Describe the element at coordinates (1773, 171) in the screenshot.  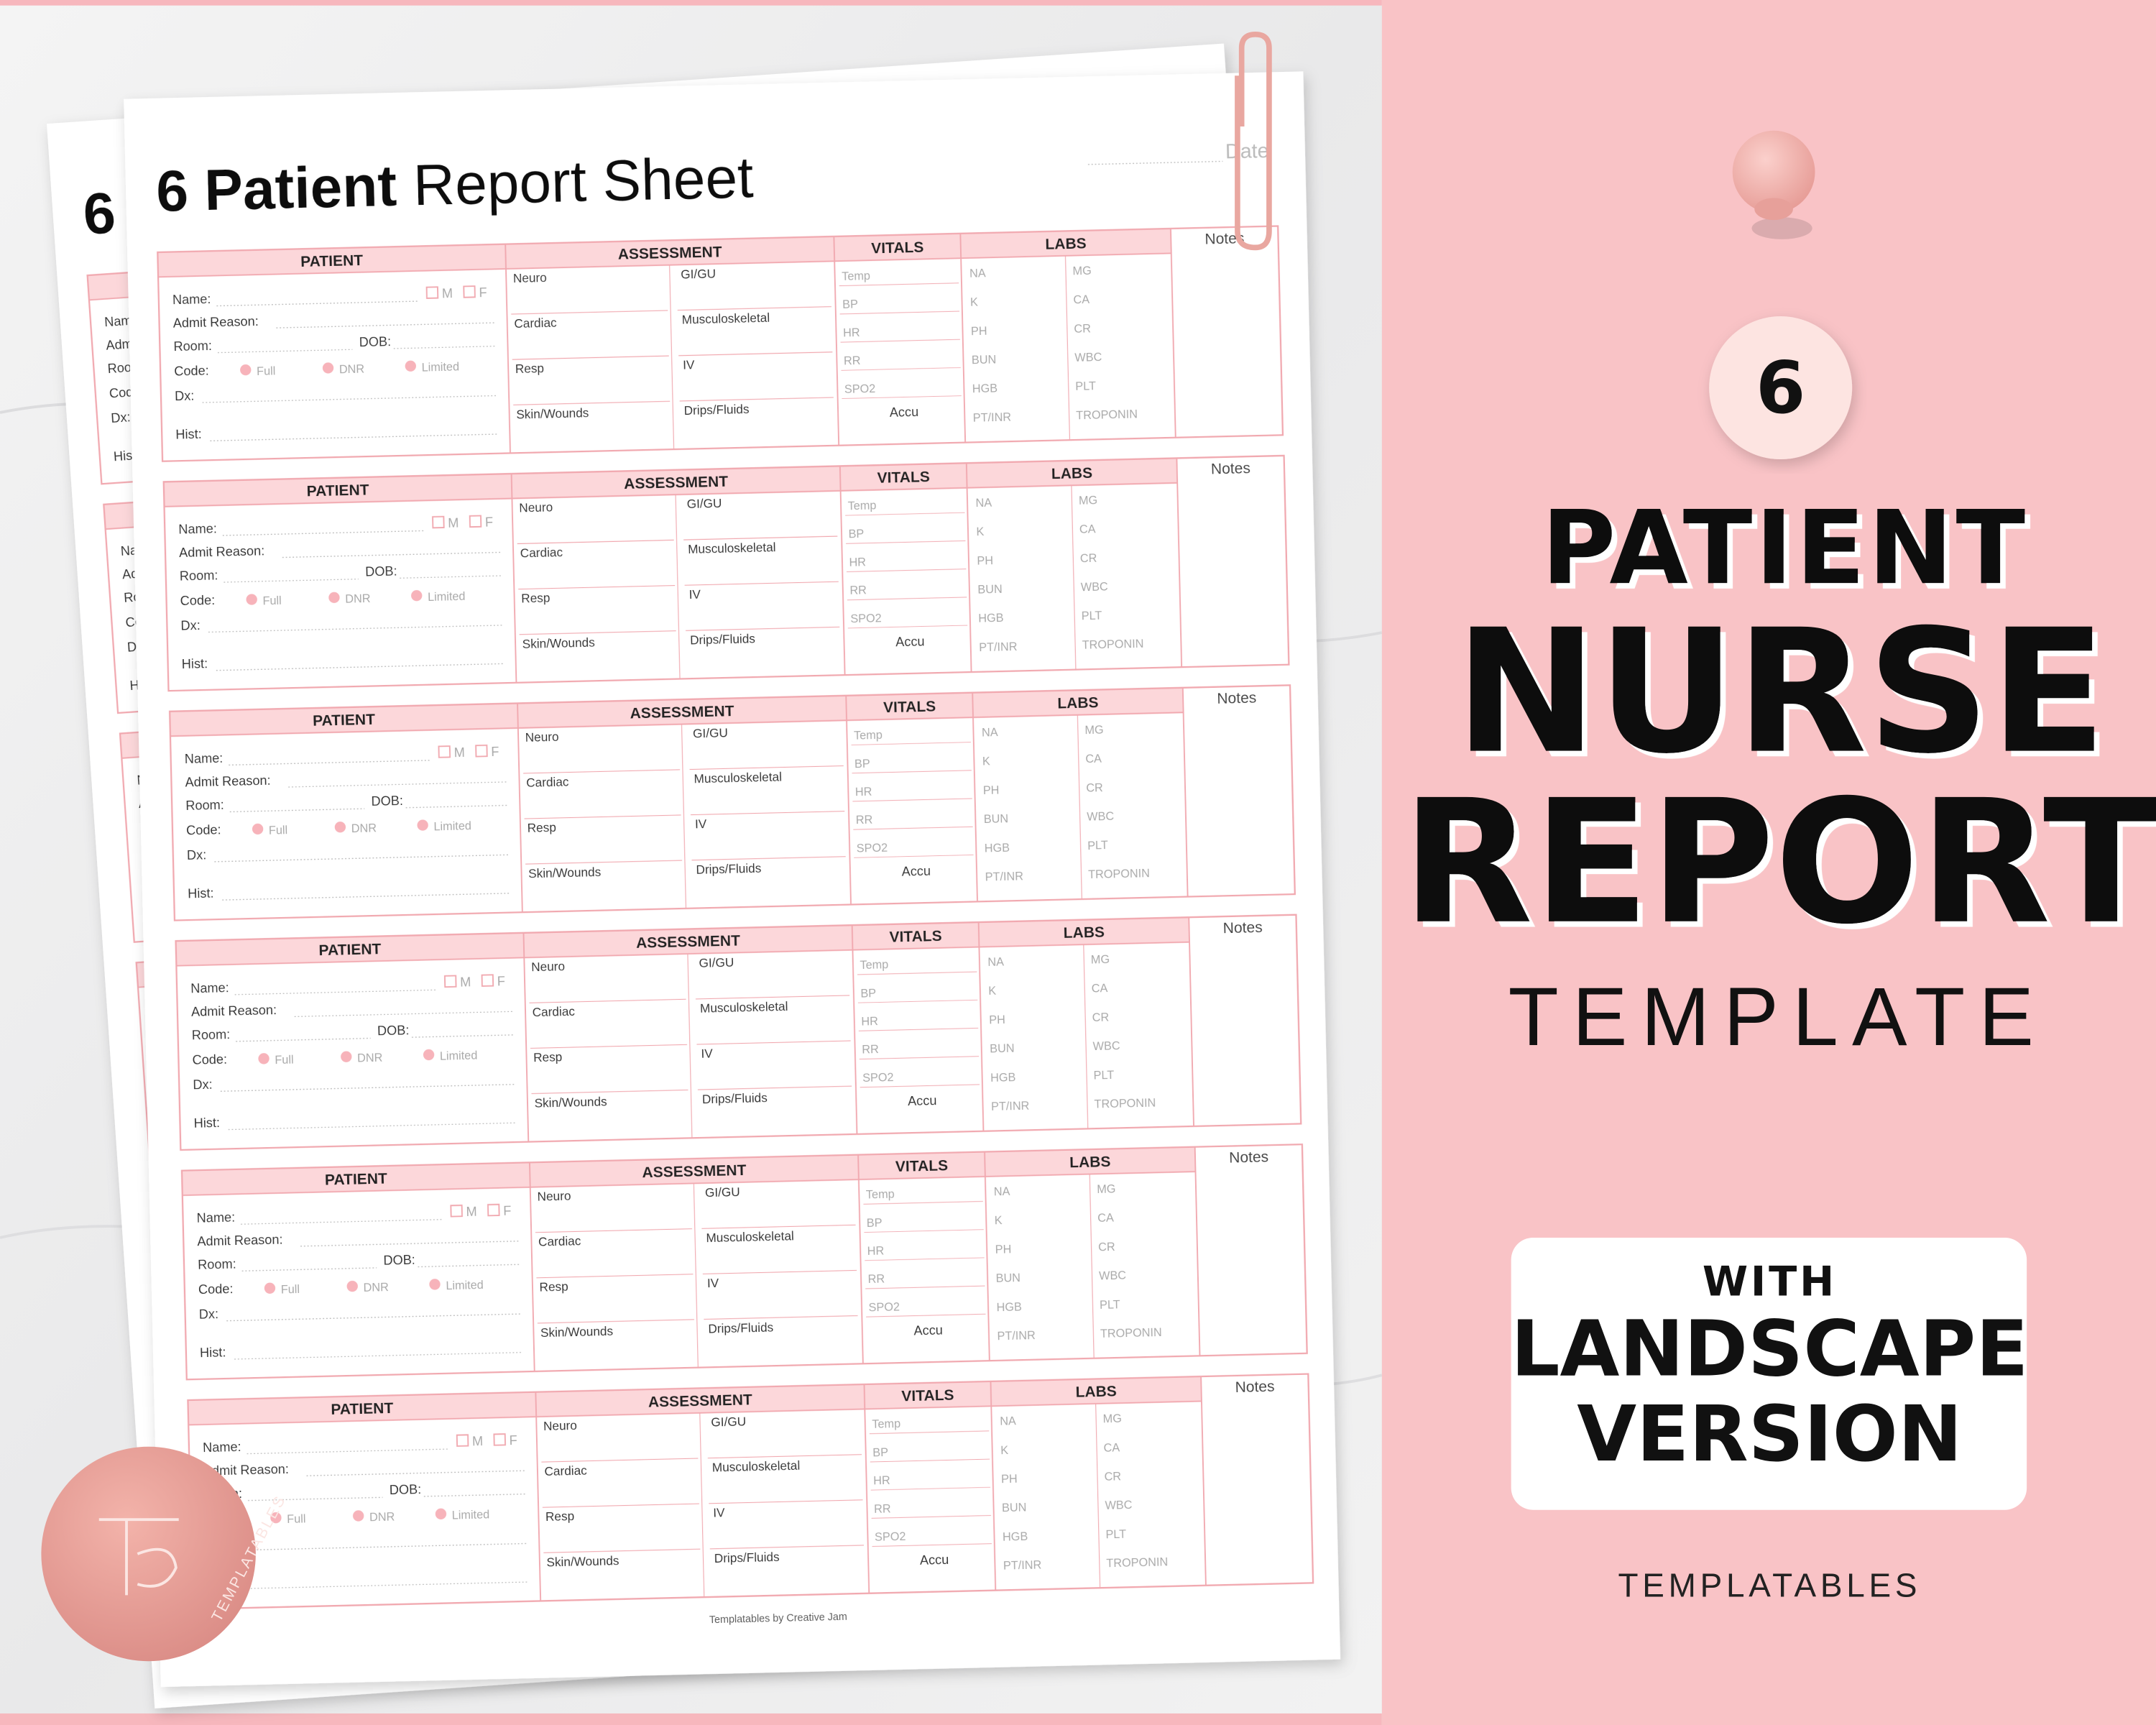
I see `pin-head` at that location.